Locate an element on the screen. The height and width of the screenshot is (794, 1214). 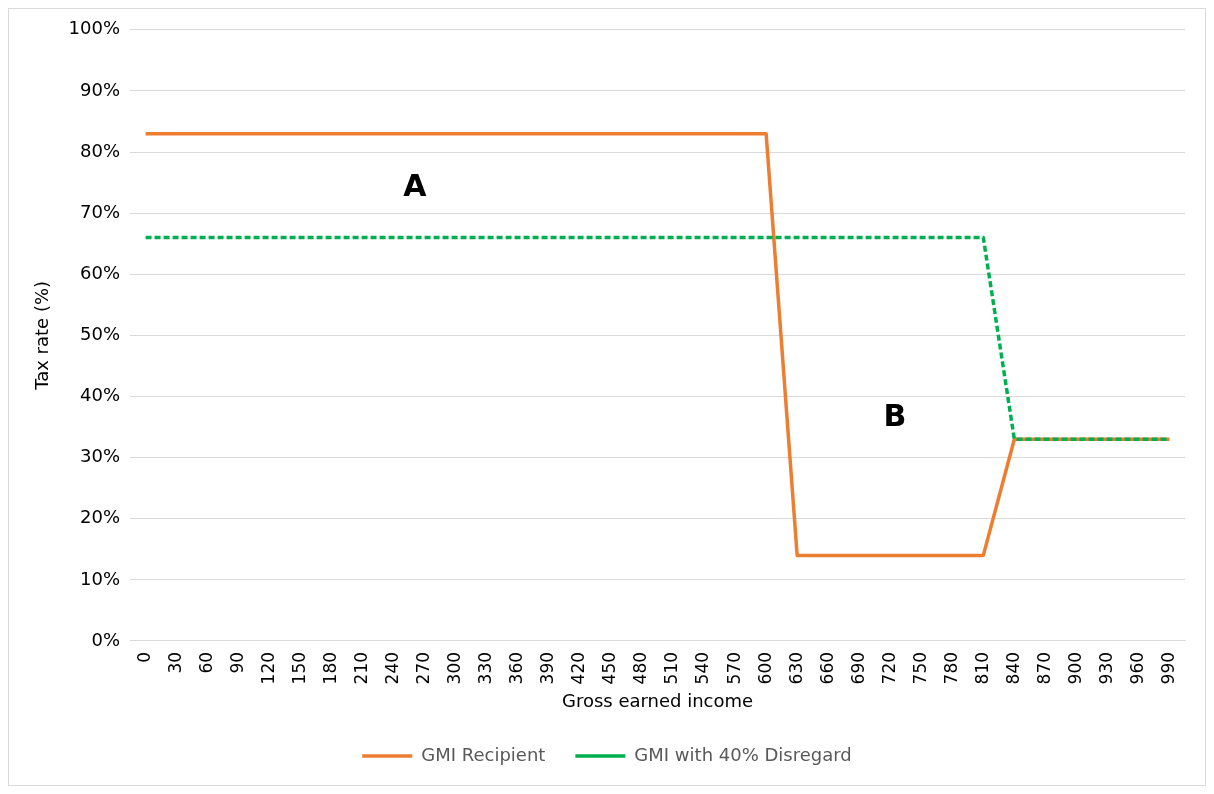
x-tick-label: 240 is located at coordinates (392, 668).